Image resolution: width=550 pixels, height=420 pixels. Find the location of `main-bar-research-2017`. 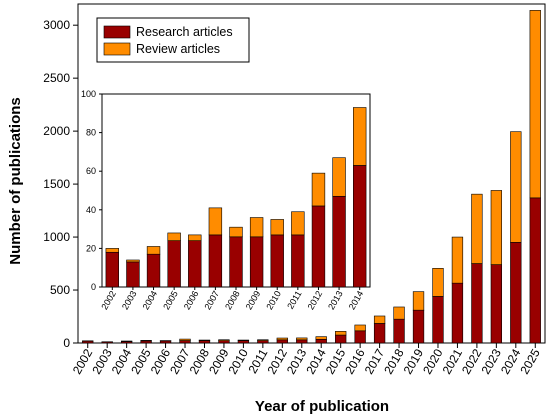

main-bar-research-2017 is located at coordinates (379, 333).